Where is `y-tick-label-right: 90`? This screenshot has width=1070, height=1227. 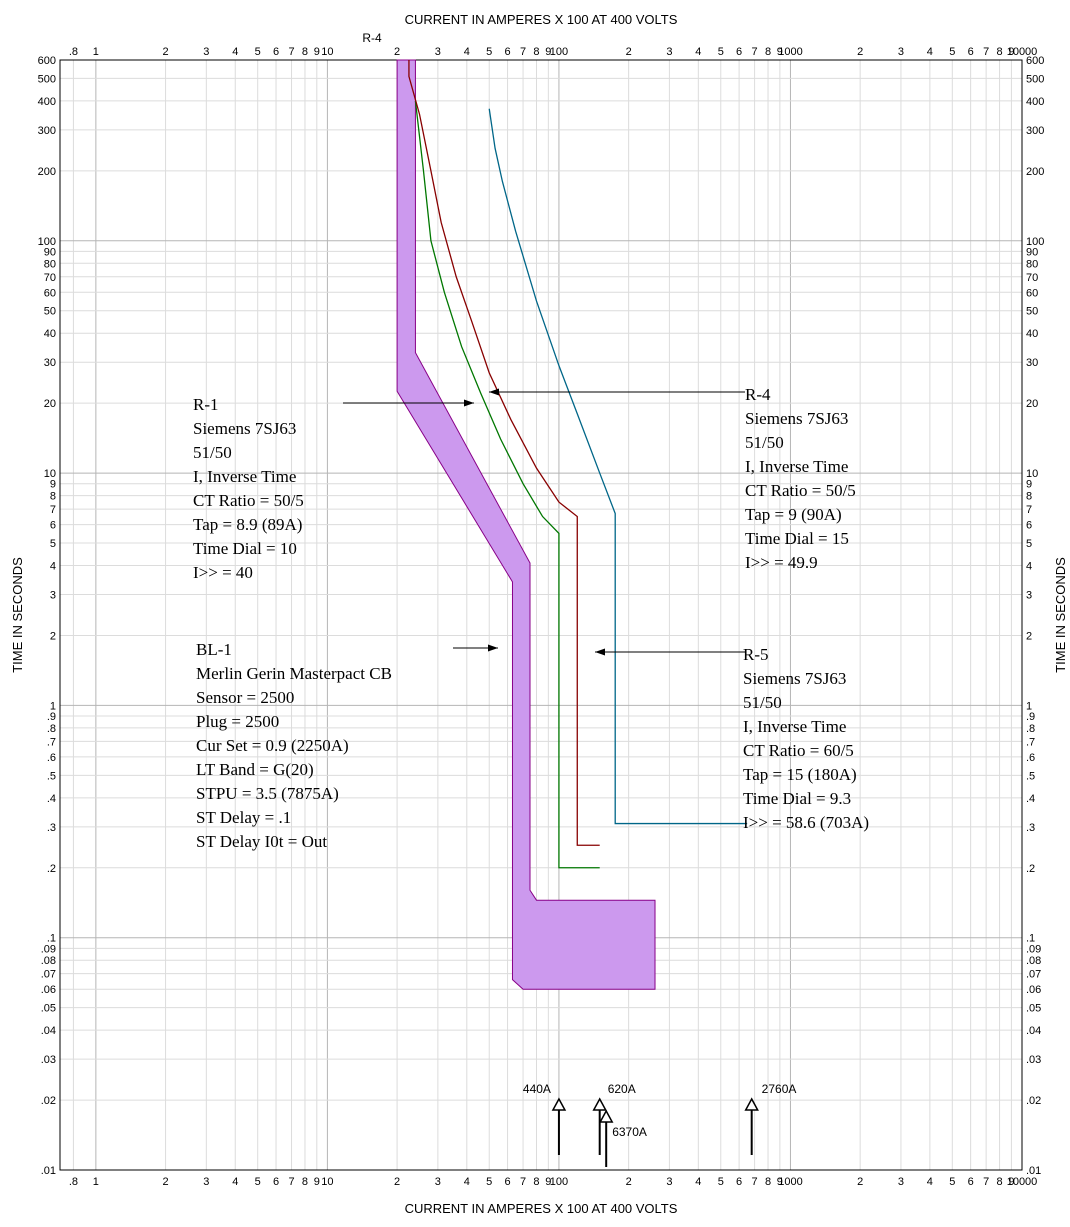 y-tick-label-right: 90 is located at coordinates (1032, 252).